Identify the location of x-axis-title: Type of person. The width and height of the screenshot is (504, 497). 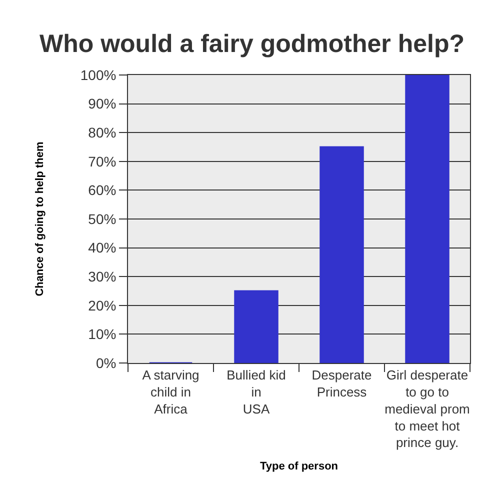
(299, 466).